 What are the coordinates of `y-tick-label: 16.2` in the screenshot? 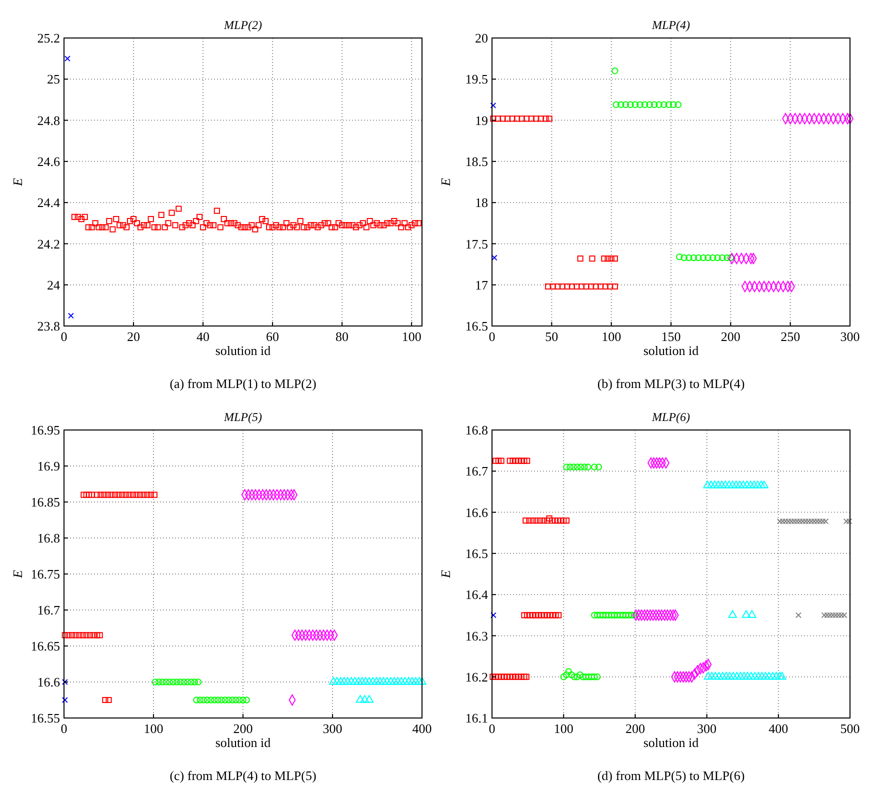 It's located at (476, 676).